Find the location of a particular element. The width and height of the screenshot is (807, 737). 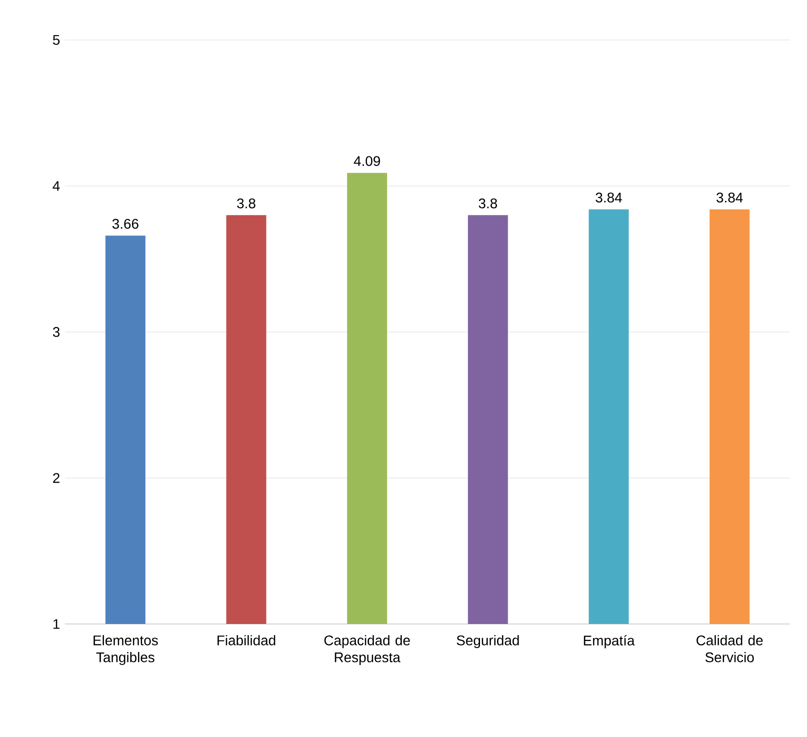

x-tick-label: Elementos Tangibles is located at coordinates (126, 650).